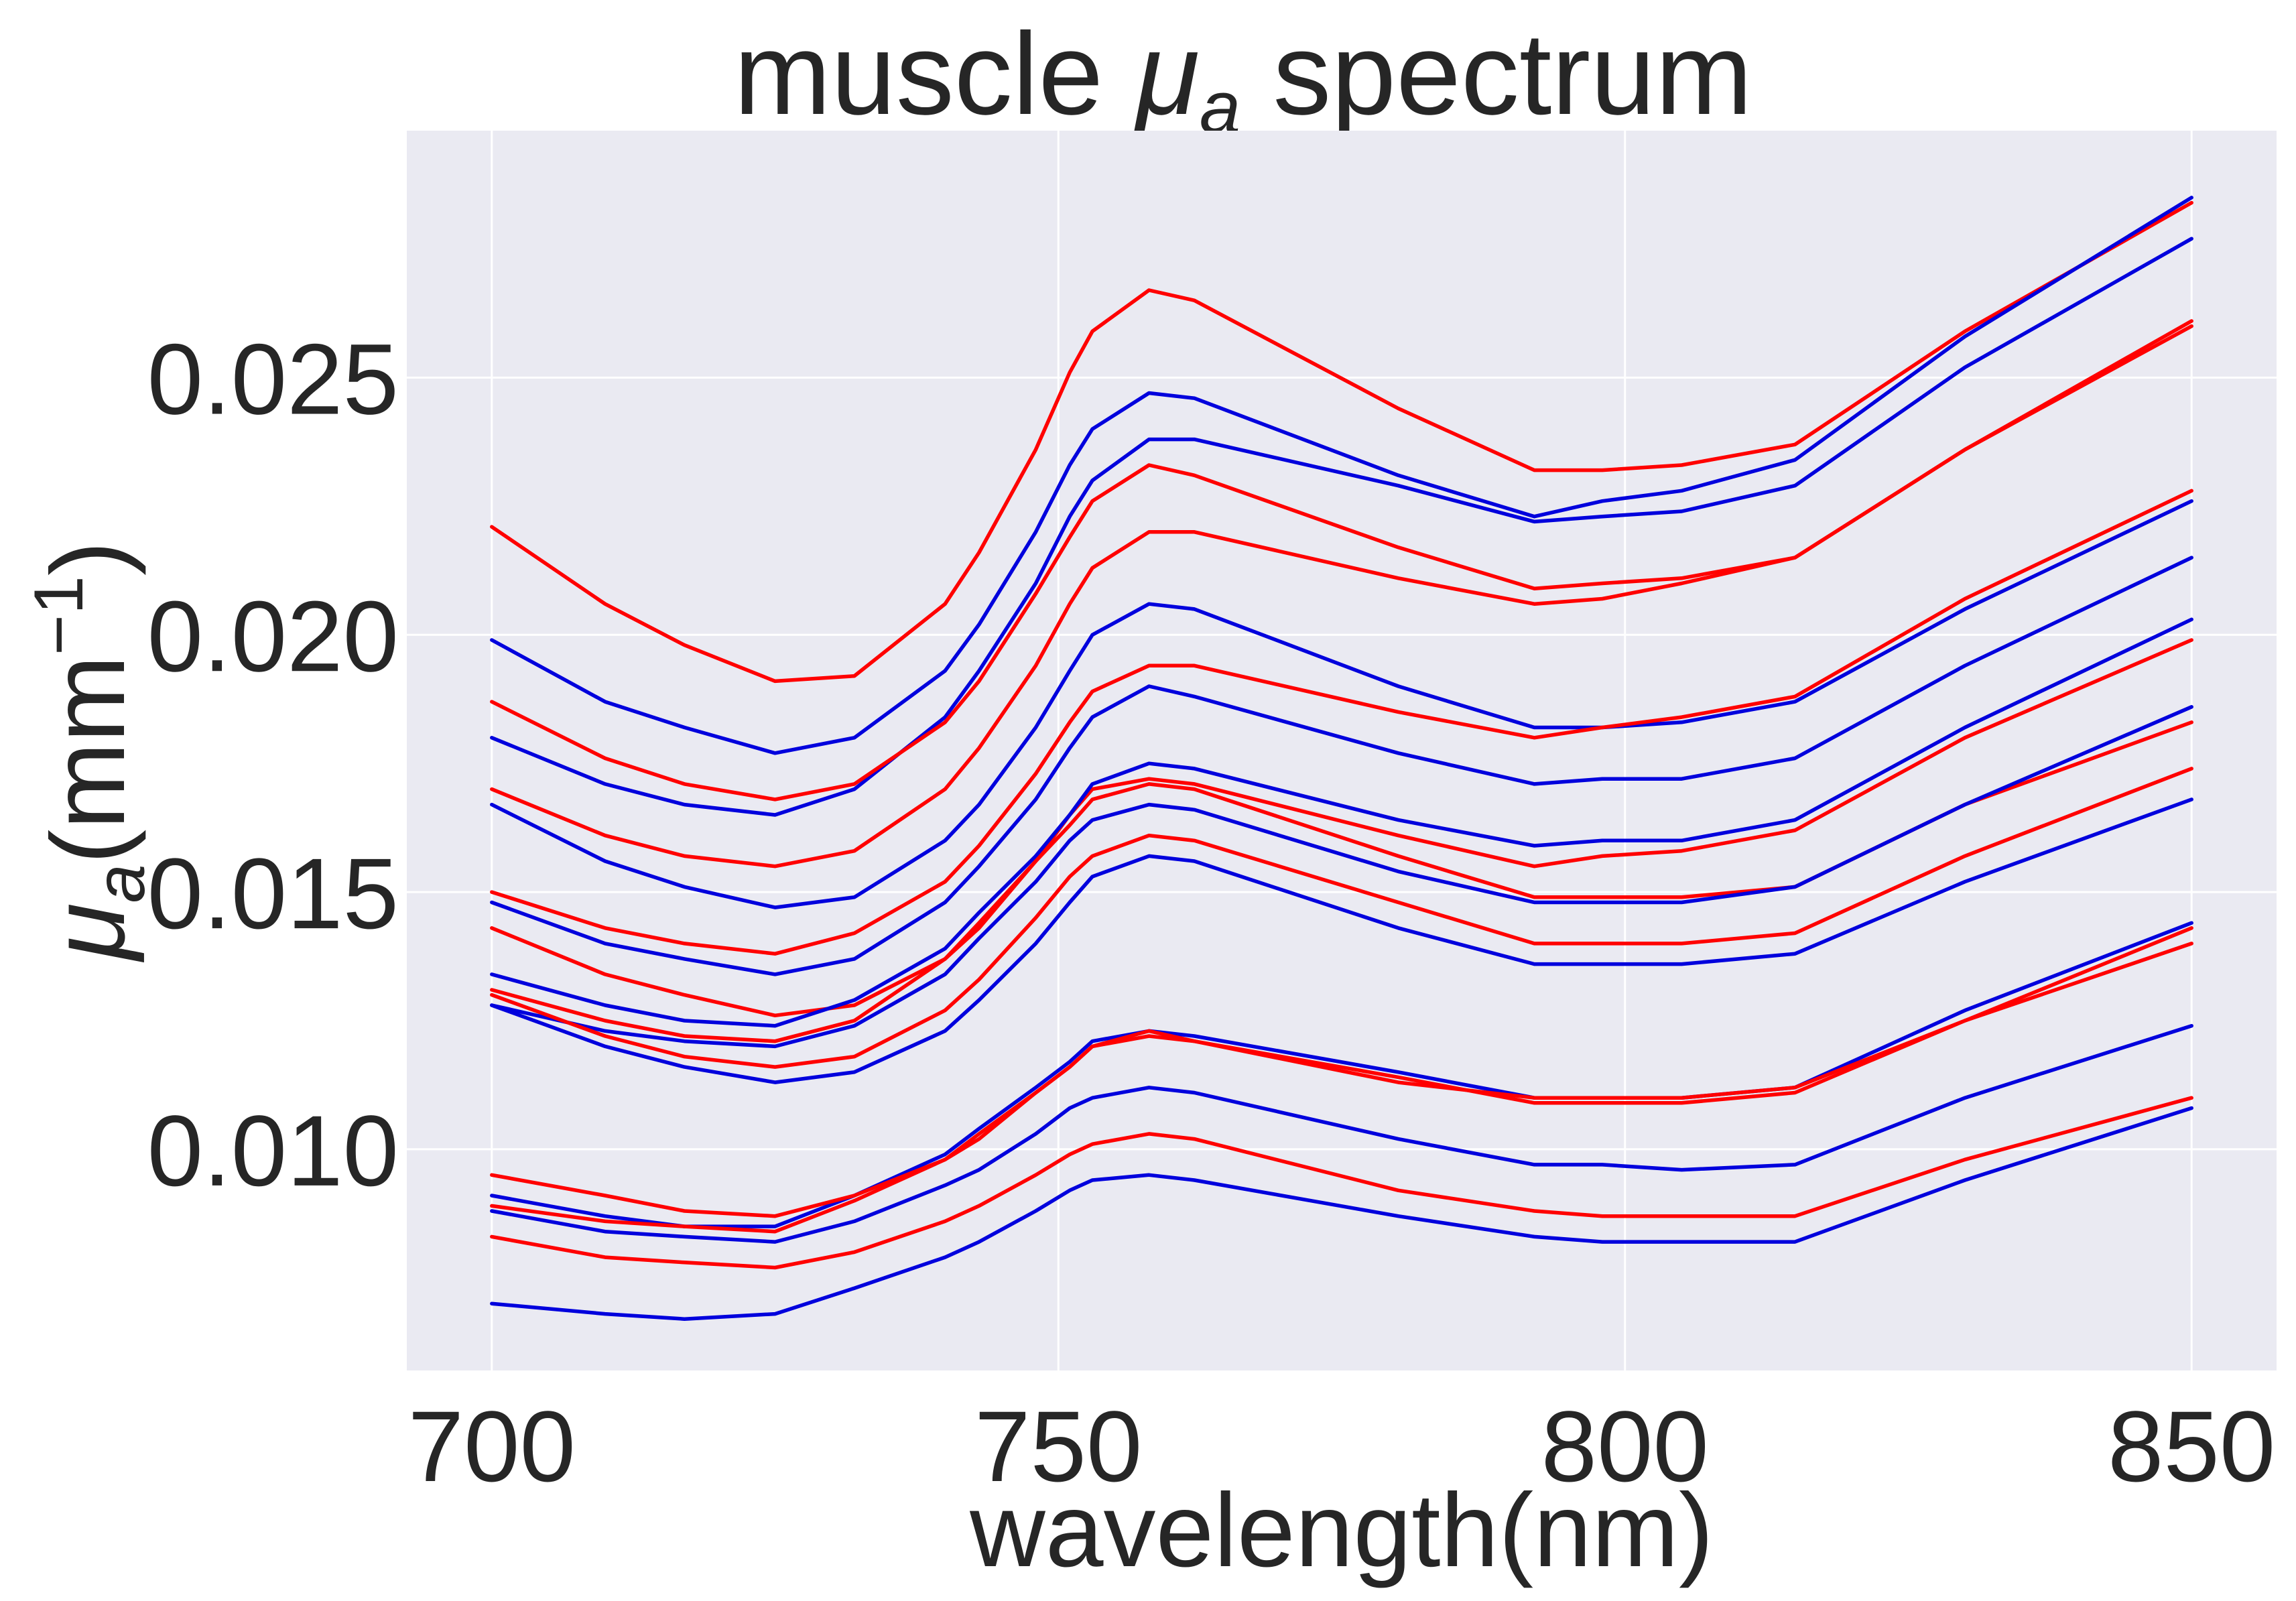 The height and width of the screenshot is (1601, 2296). Describe the element at coordinates (88, 558) in the screenshot. I see `ylabel-close: )` at that location.